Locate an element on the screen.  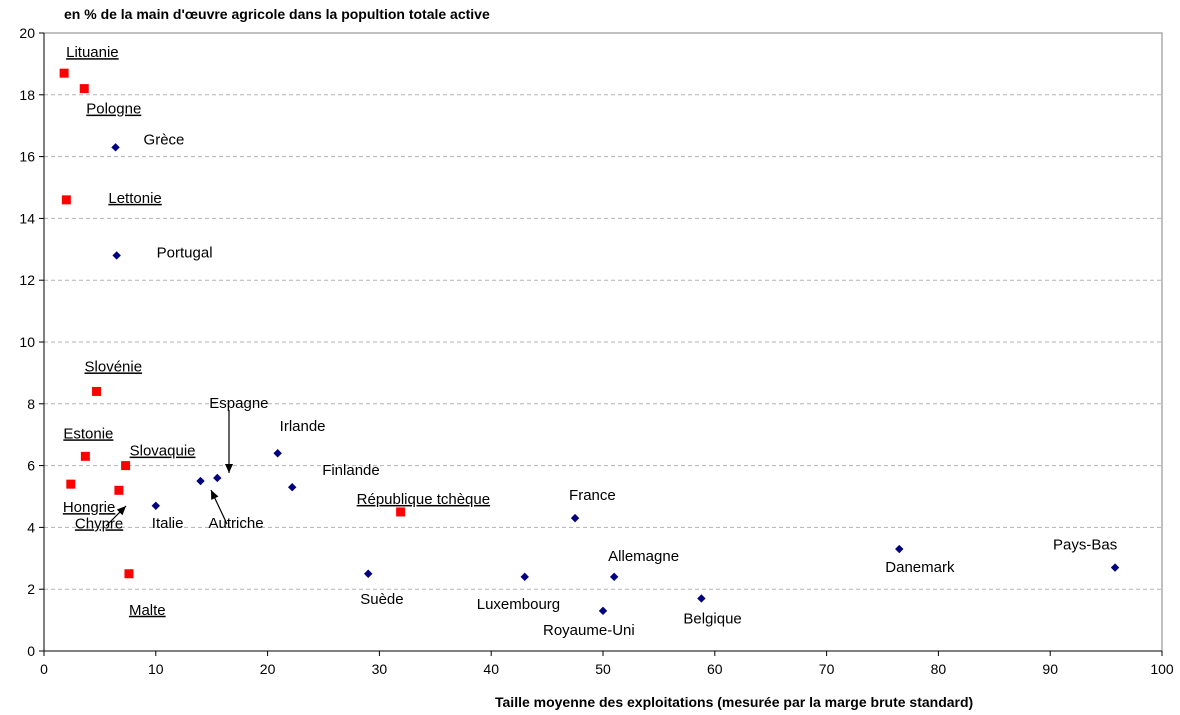
point-label: Royaume-Uni is located at coordinates (589, 630).